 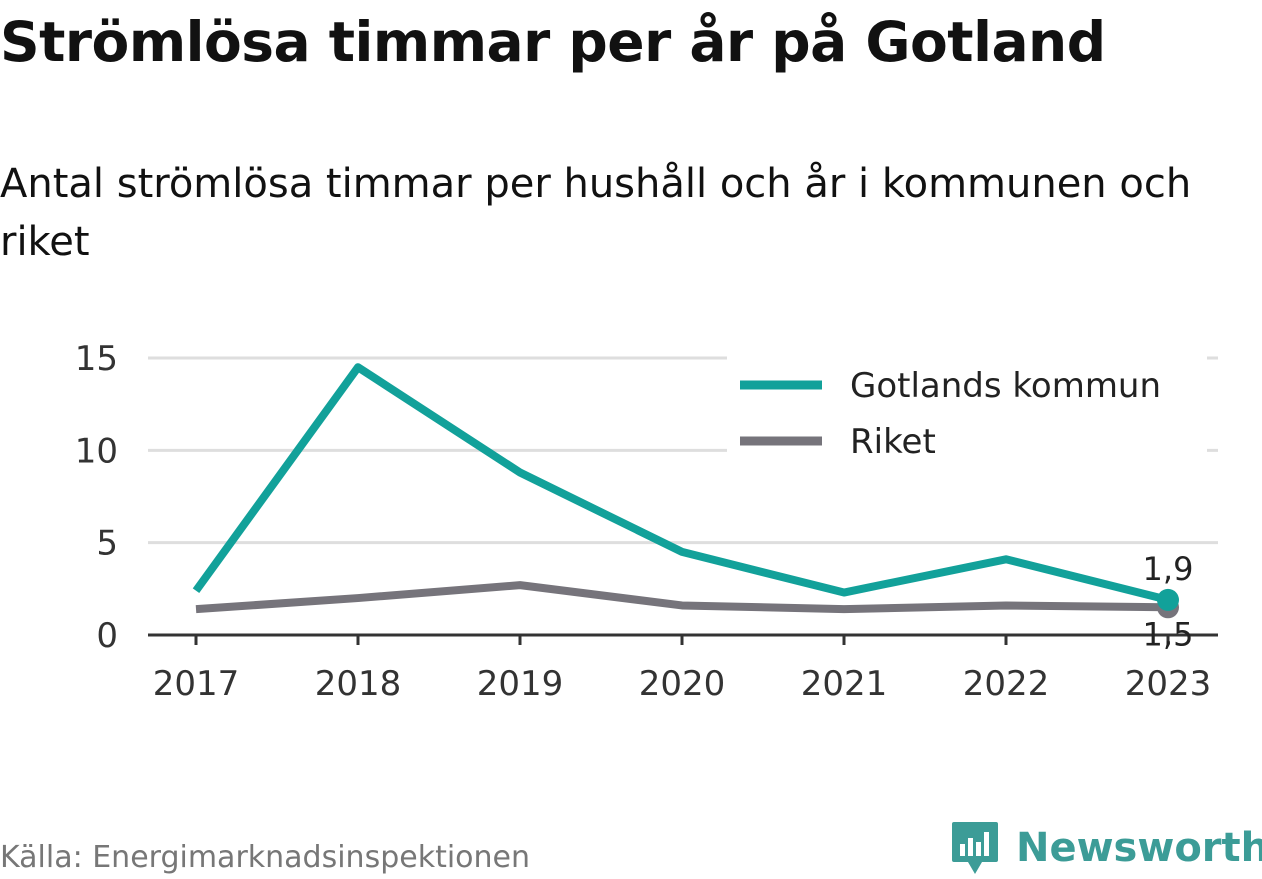 What do you see at coordinates (1139, 848) in the screenshot?
I see `brand-name: Newsworthy` at bounding box center [1139, 848].